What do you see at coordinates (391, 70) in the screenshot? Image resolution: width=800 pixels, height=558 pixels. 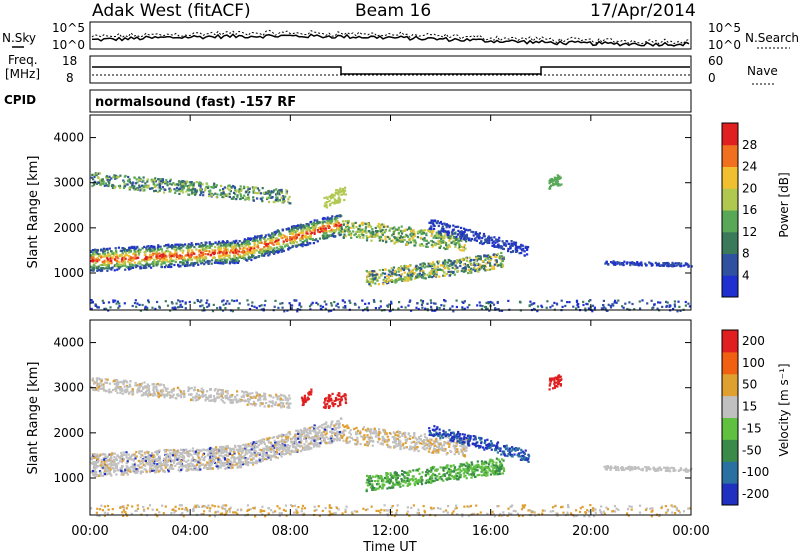 I see `freq-trace` at bounding box center [391, 70].